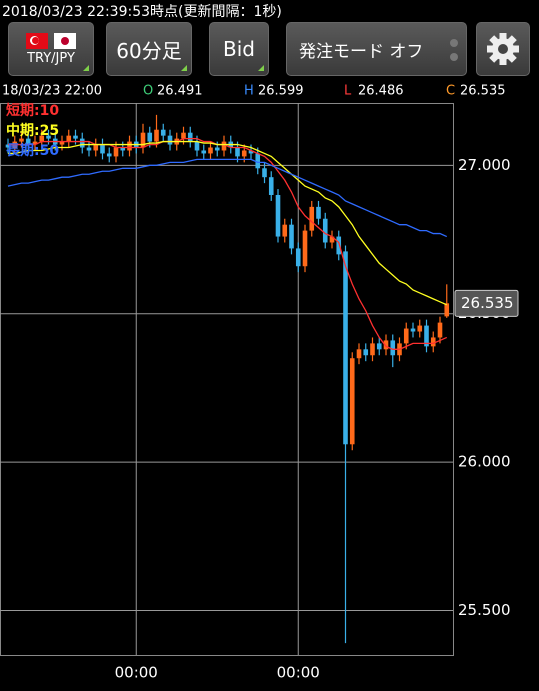 The height and width of the screenshot is (691, 539). I want to click on pair-button: TRY/JPY, so click(51, 49).